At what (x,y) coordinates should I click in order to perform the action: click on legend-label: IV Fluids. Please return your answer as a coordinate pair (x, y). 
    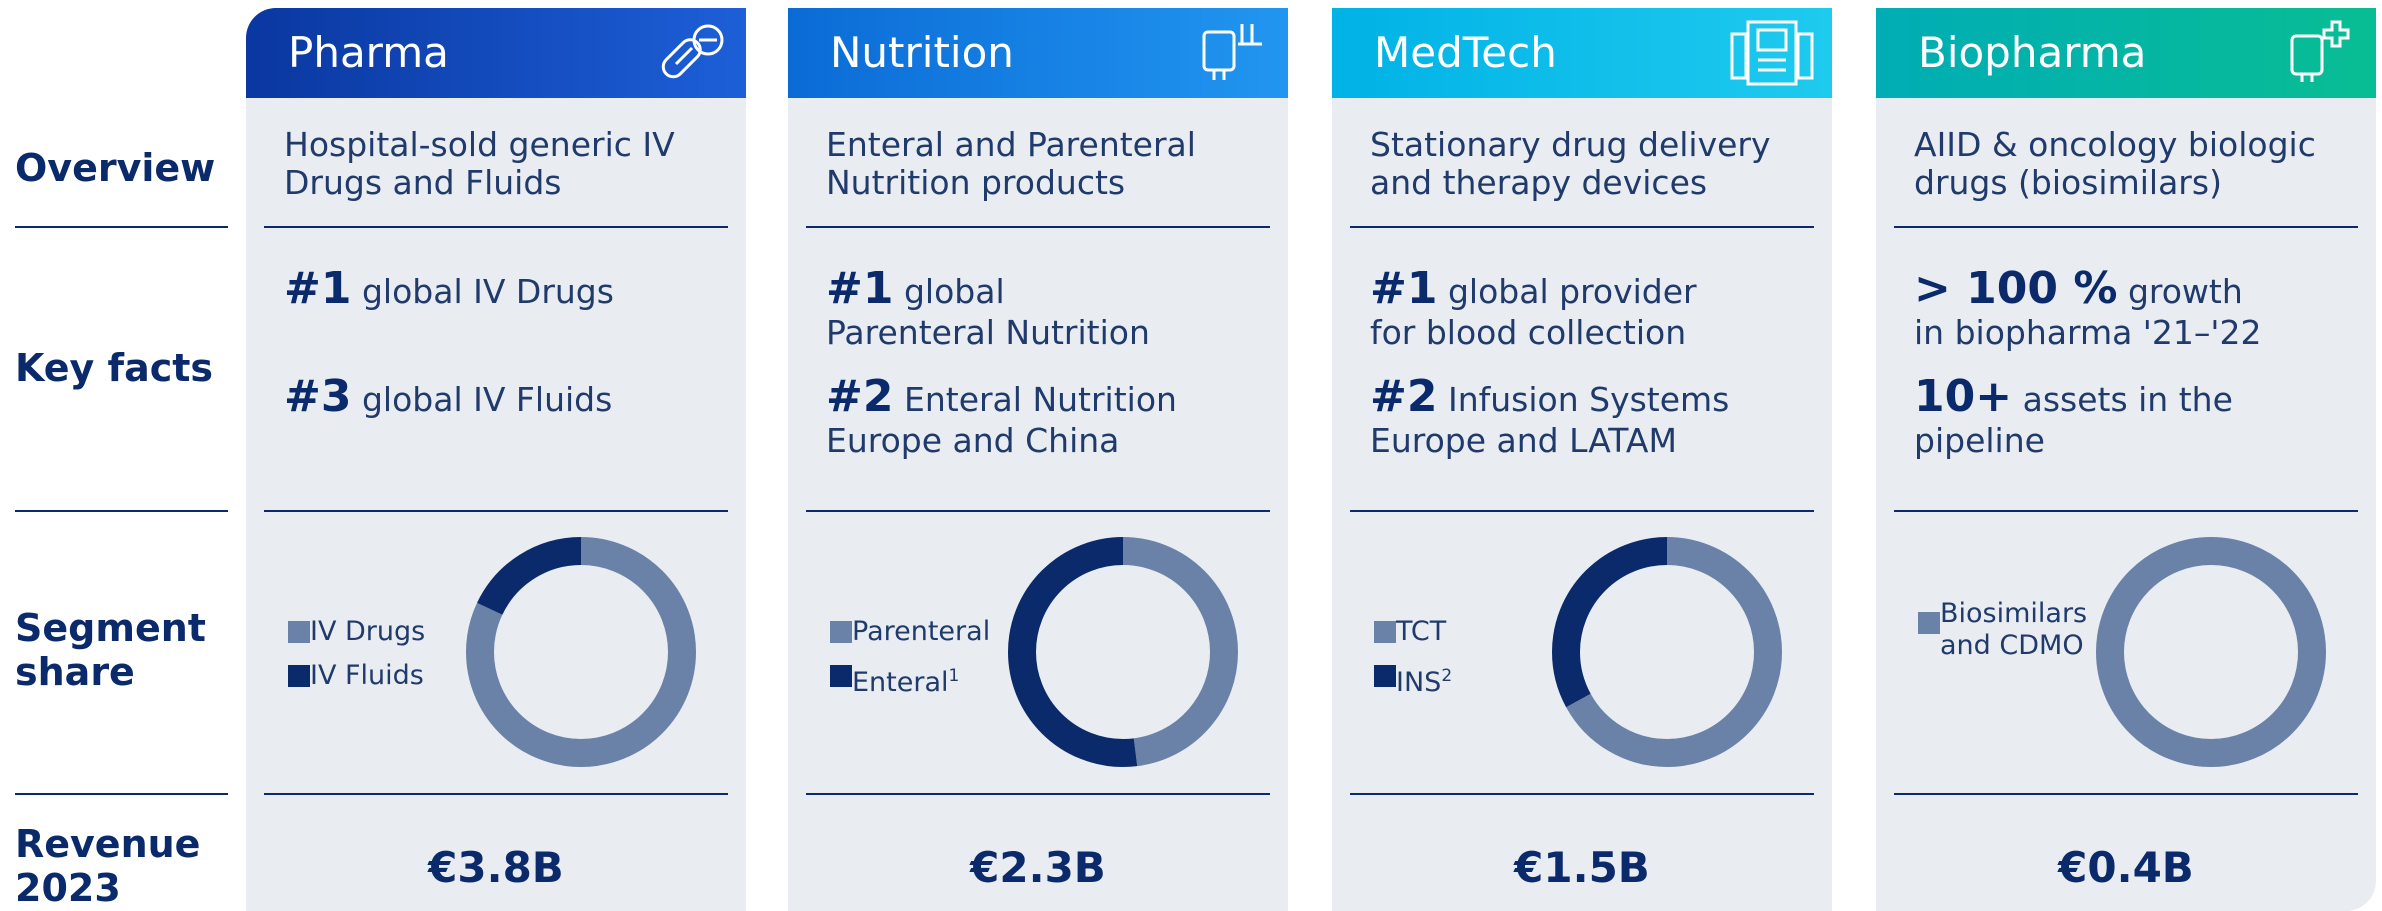
    Looking at the image, I should click on (367, 675).